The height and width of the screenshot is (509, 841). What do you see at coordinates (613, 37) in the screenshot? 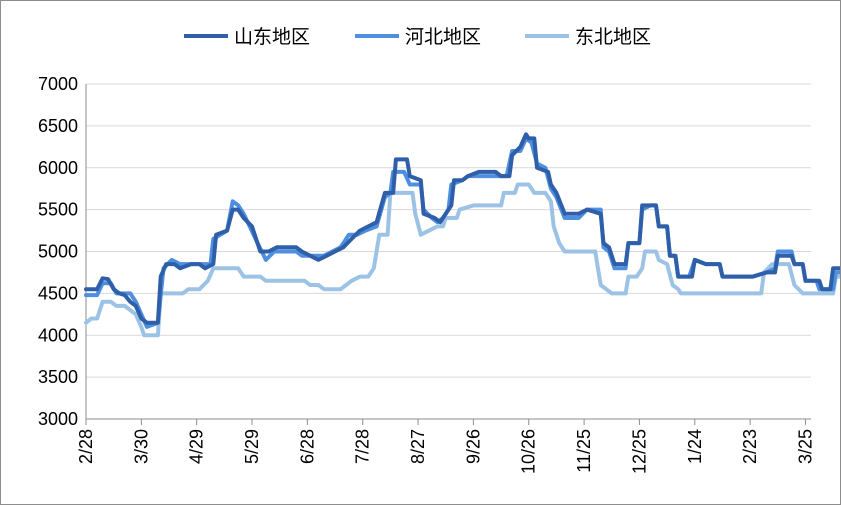
I see `legend-label: 东北地区` at bounding box center [613, 37].